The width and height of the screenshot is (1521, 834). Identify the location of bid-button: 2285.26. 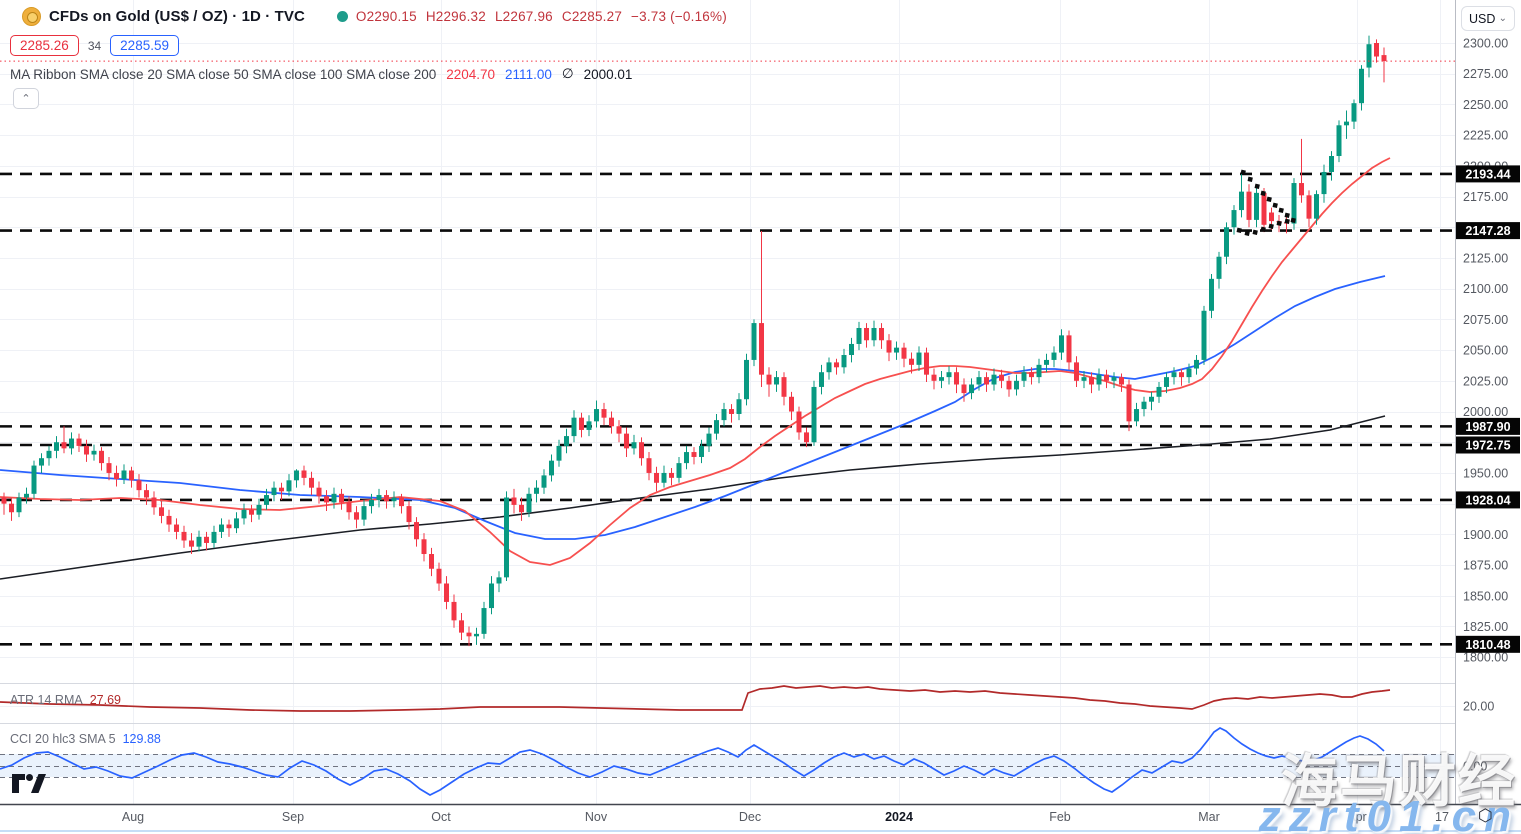
(44, 45).